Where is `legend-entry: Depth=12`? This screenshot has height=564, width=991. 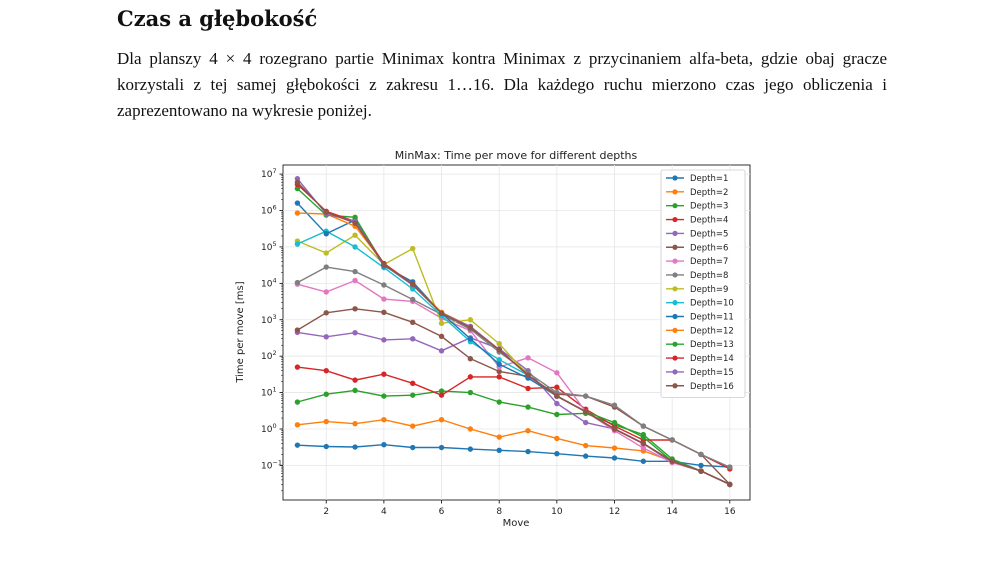
legend-entry: Depth=12 is located at coordinates (700, 331).